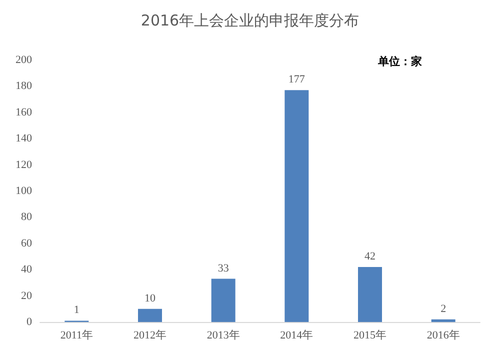 The width and height of the screenshot is (500, 362). I want to click on data-label: 1, so click(77, 310).